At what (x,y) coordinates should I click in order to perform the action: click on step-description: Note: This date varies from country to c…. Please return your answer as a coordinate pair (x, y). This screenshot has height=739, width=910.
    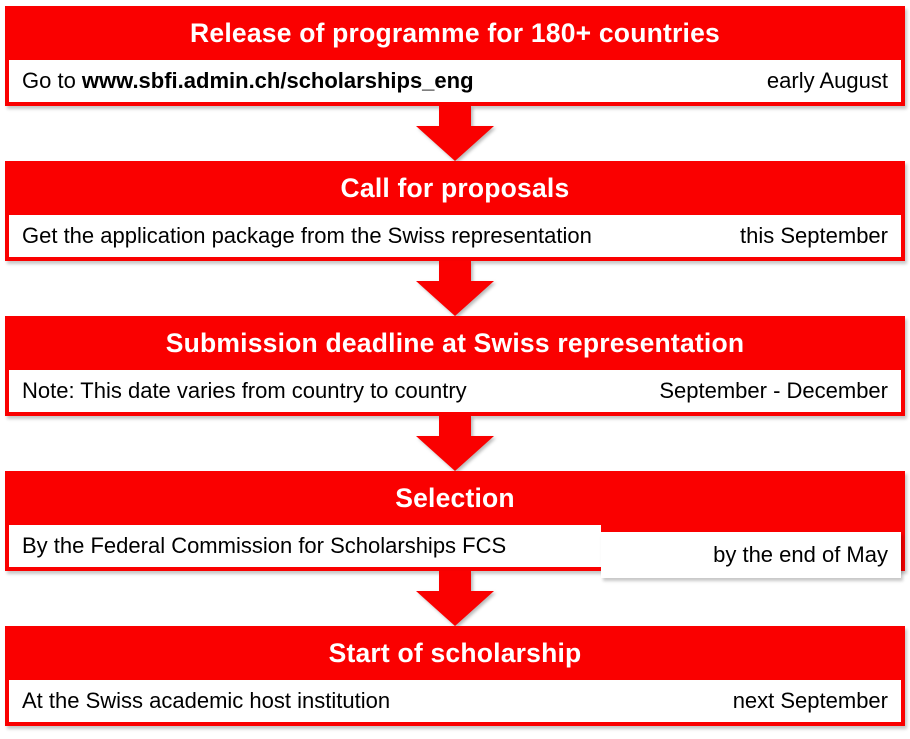
    Looking at the image, I should click on (244, 390).